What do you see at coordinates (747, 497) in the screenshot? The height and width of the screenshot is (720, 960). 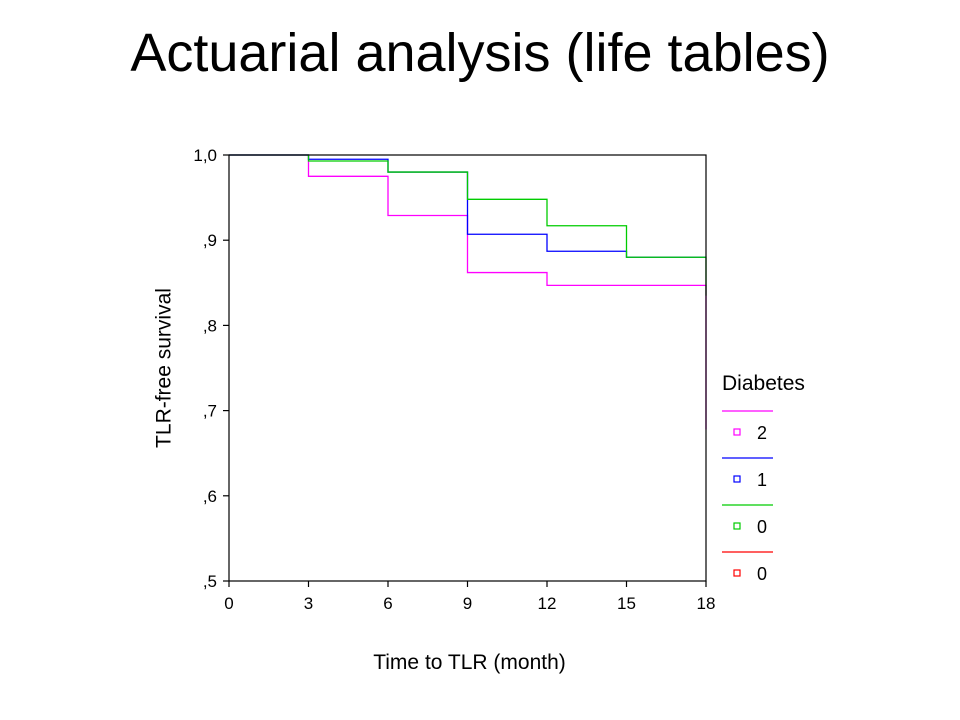 I see `legend: 2 1 0 0` at bounding box center [747, 497].